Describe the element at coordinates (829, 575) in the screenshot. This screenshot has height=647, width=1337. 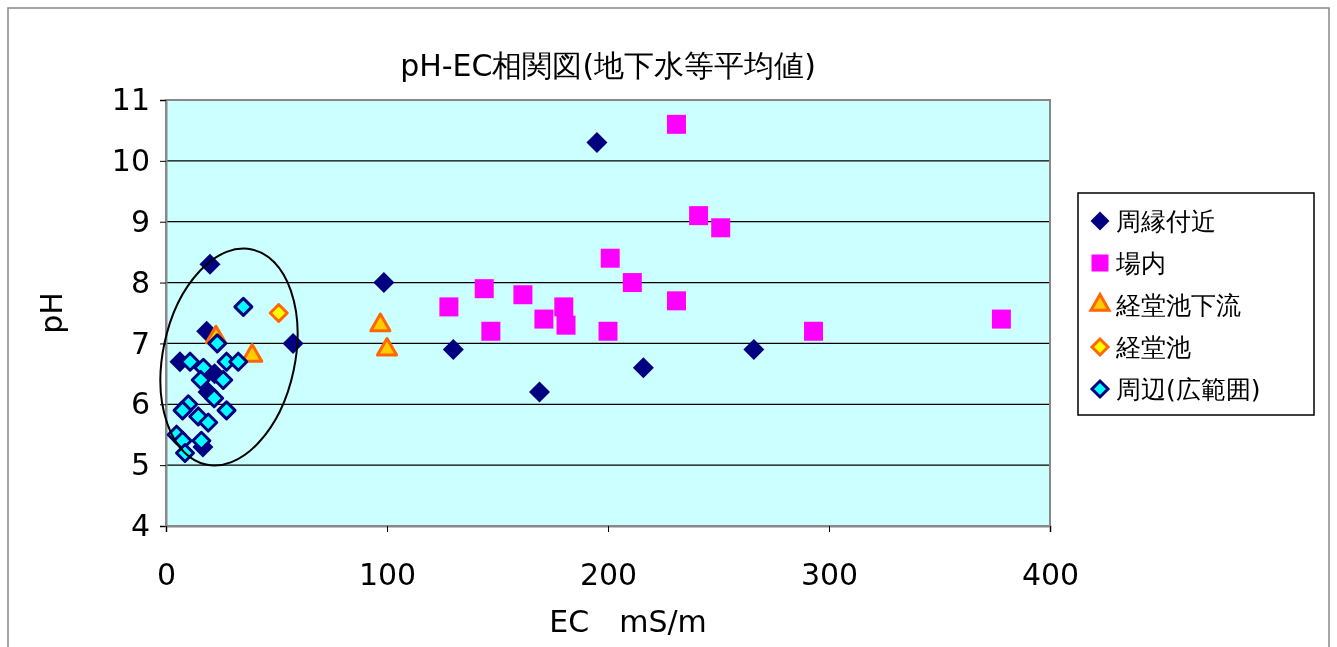
I see `x-tick-label: 300` at that location.